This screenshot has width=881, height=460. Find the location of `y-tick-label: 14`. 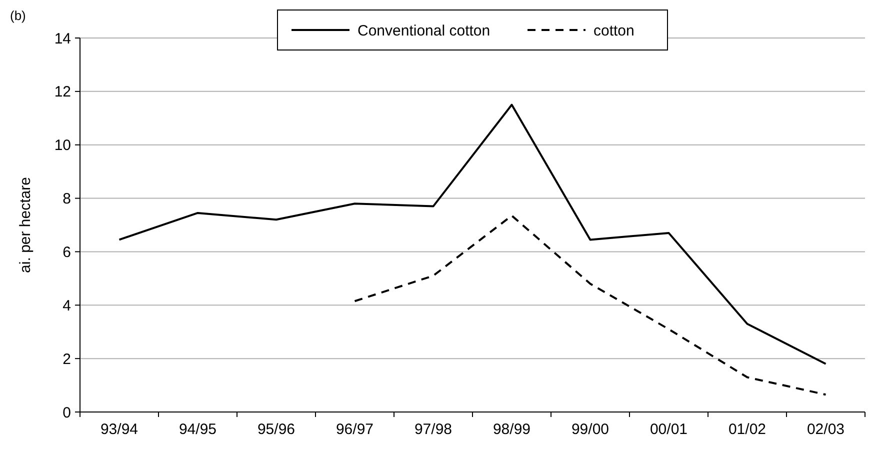

y-tick-label: 14 is located at coordinates (62, 39).